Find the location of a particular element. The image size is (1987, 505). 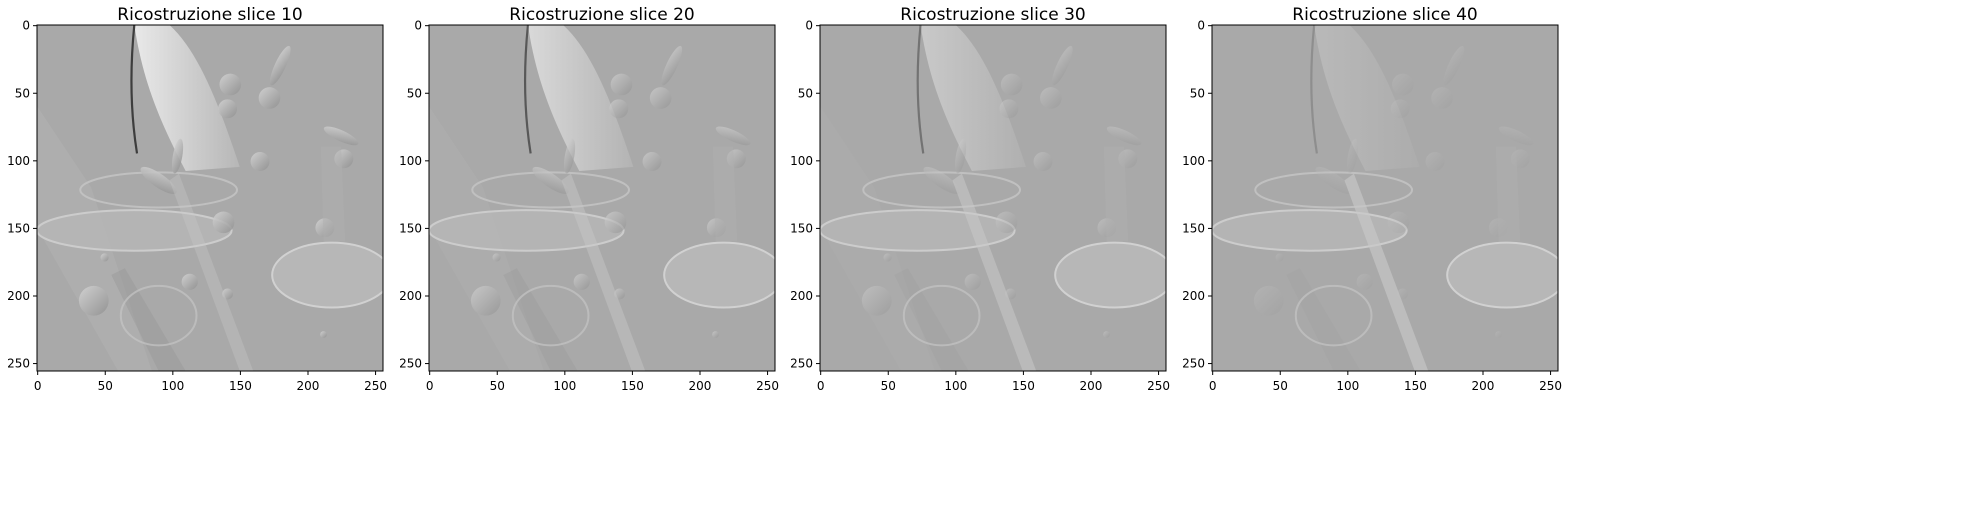

panel-title: Ricostruzione slice 40 is located at coordinates (1384, 15).